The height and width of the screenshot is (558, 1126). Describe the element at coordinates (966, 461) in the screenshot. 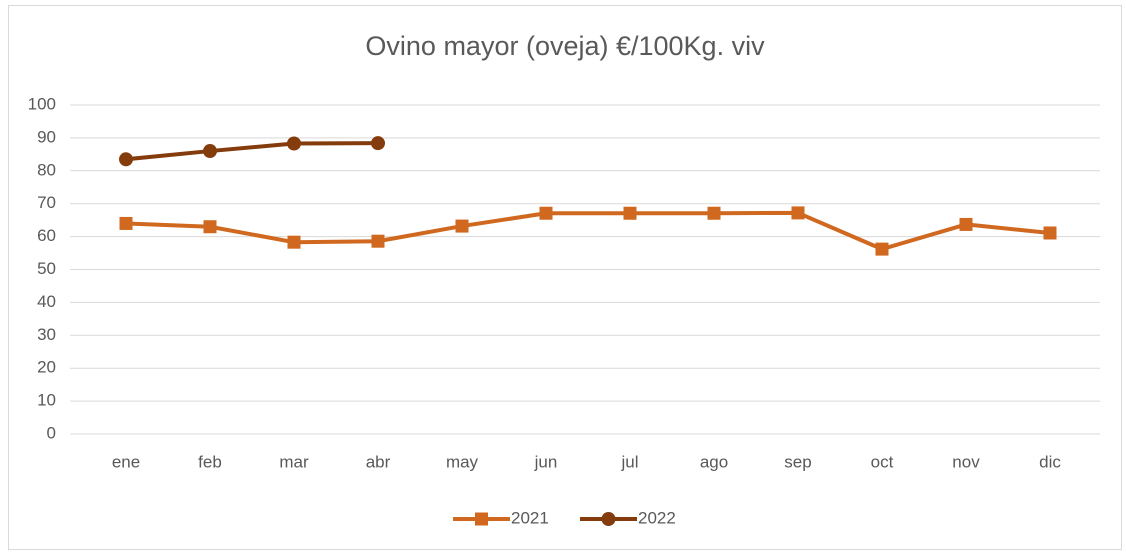

I see `x-tick-label: nov` at that location.